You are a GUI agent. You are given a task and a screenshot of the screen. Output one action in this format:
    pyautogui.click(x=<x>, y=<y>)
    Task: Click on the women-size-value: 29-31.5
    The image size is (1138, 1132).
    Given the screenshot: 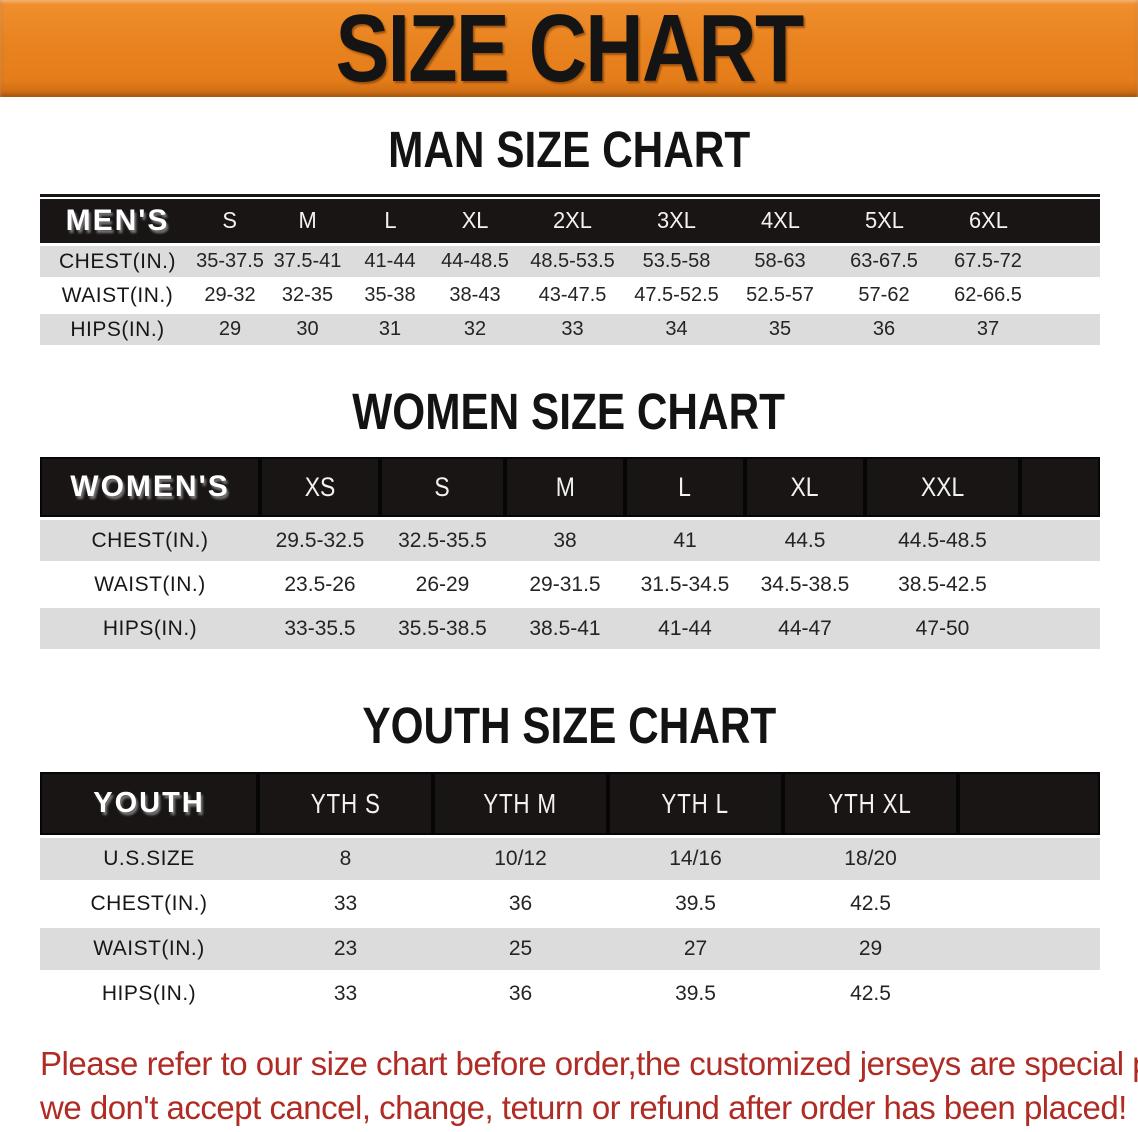 What is the action you would take?
    pyautogui.click(x=565, y=585)
    